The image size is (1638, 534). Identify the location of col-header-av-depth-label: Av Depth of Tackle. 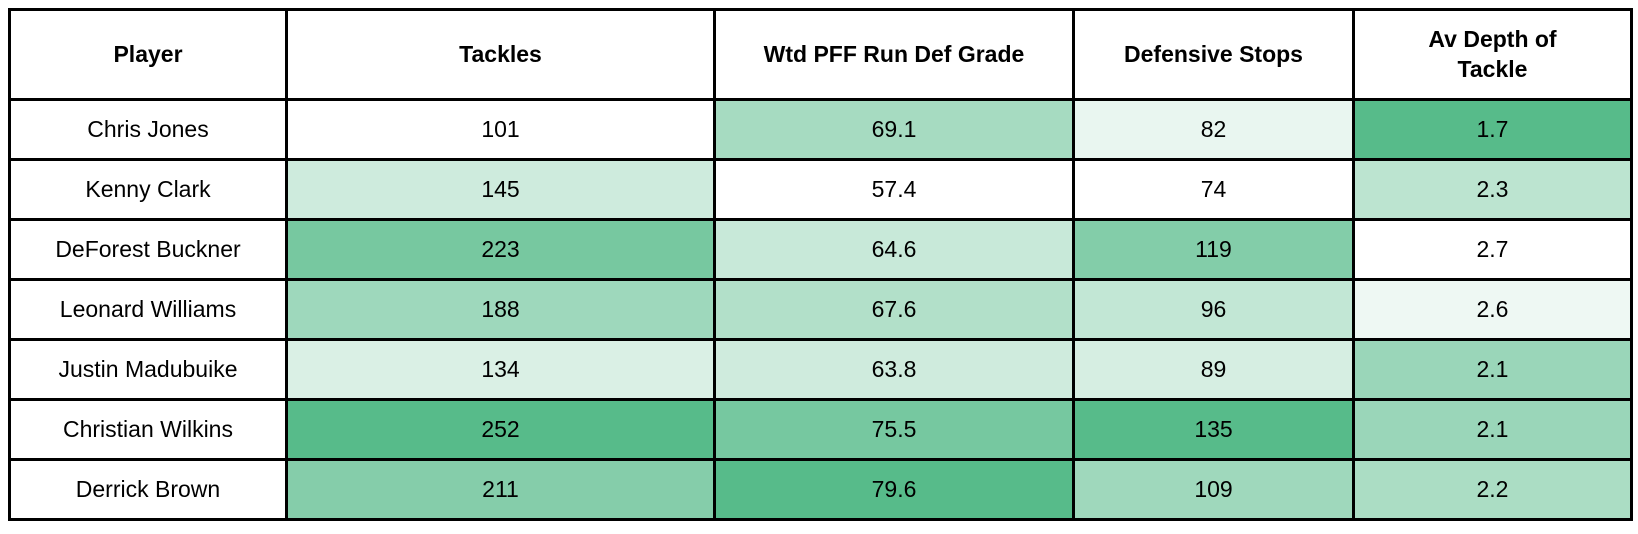
(1492, 53).